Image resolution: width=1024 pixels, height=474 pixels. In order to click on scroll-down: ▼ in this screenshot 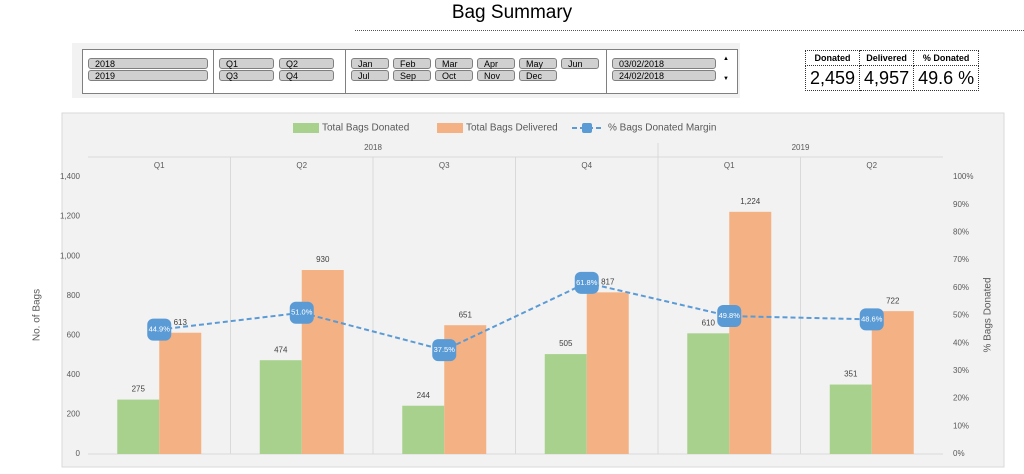, I will do `click(726, 79)`.